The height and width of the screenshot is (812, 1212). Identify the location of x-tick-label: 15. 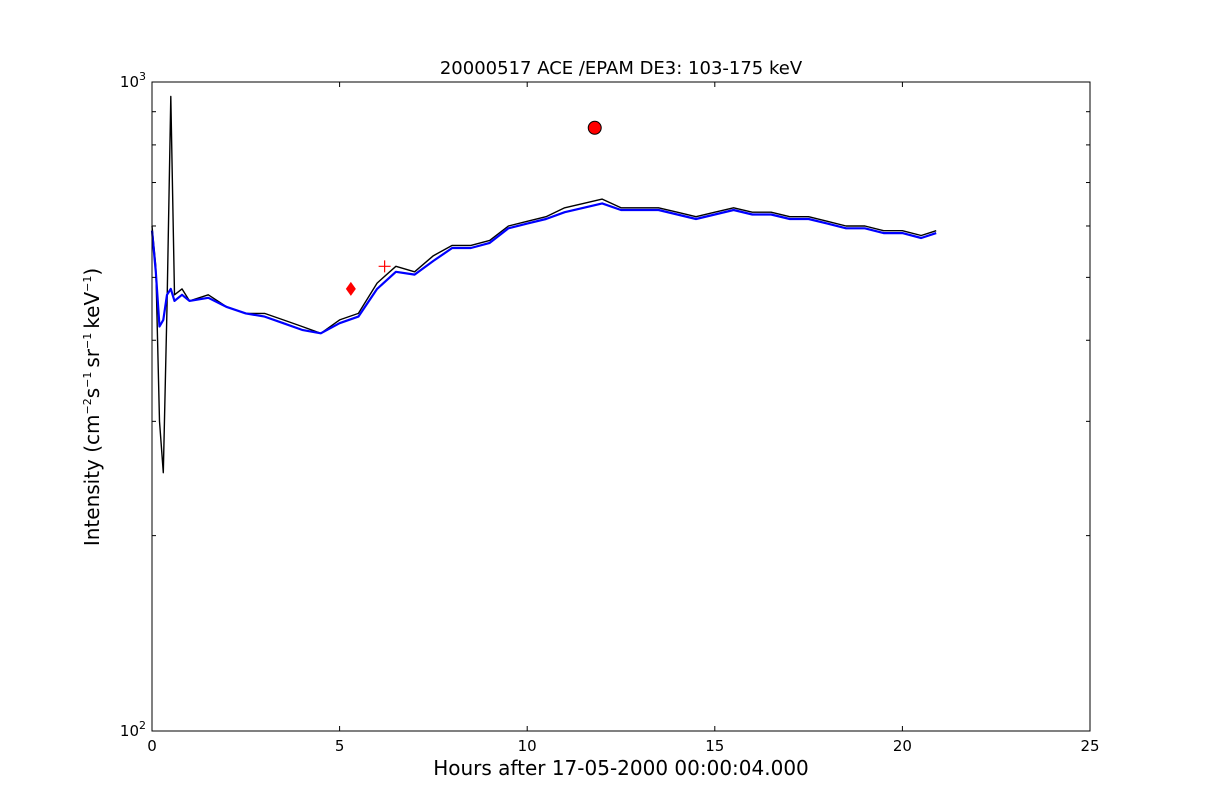
(714, 746).